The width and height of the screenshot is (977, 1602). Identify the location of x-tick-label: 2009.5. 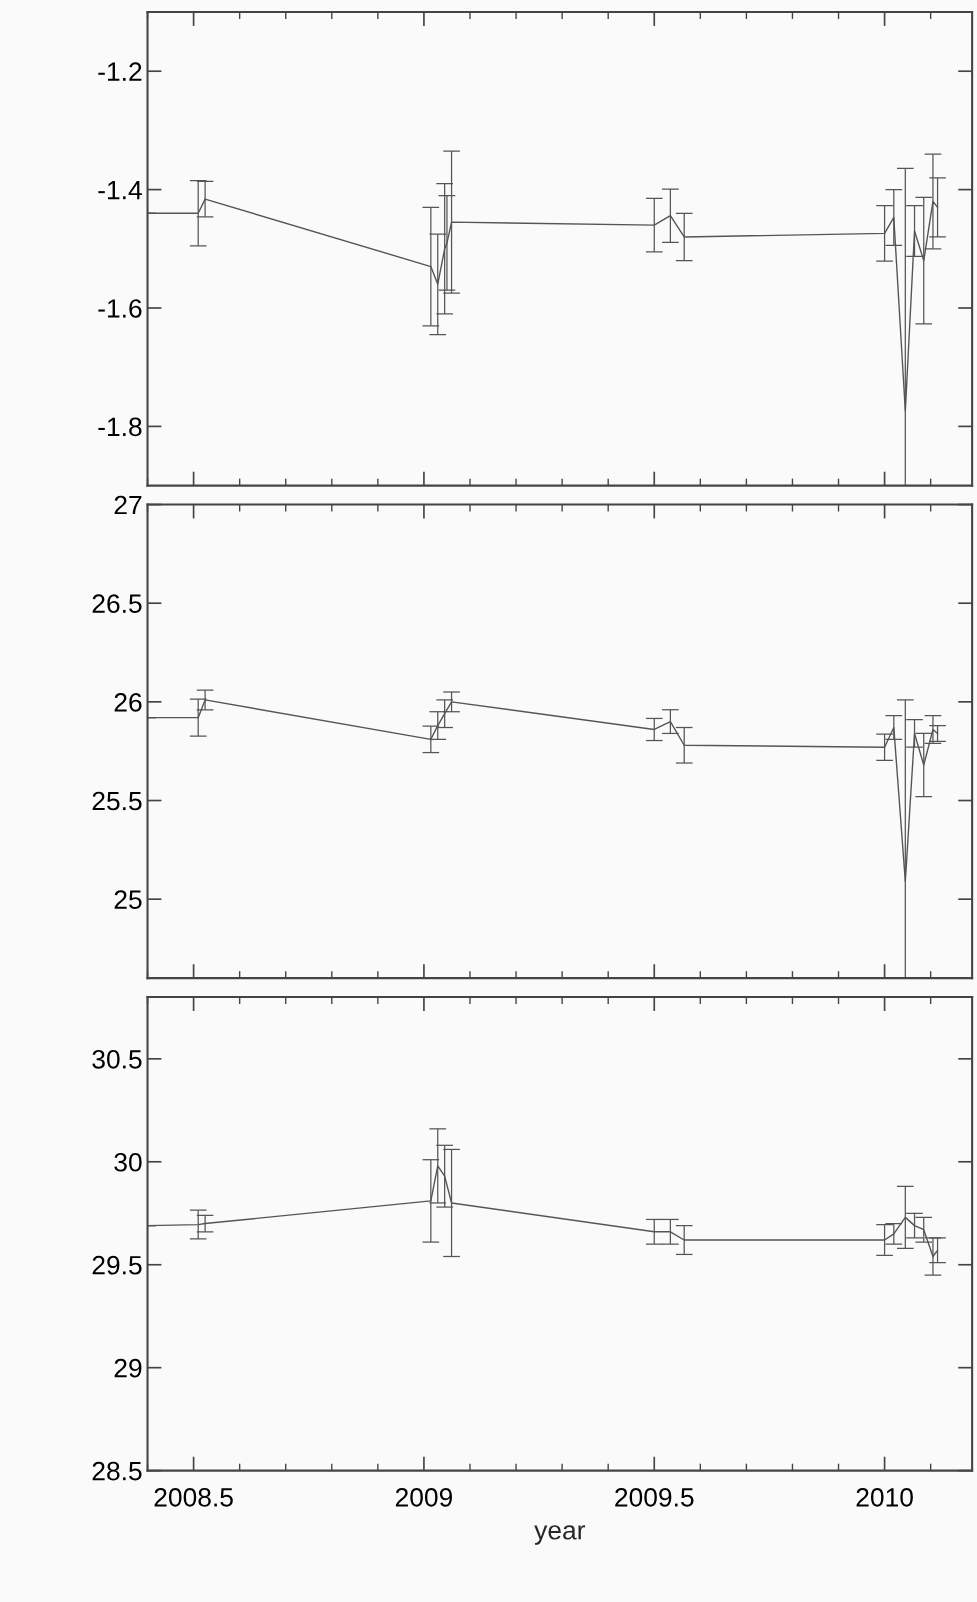
(654, 1497).